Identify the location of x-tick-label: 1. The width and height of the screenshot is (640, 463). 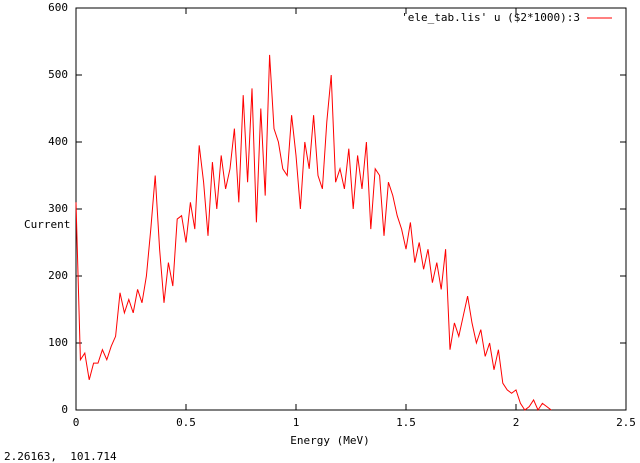
(296, 422).